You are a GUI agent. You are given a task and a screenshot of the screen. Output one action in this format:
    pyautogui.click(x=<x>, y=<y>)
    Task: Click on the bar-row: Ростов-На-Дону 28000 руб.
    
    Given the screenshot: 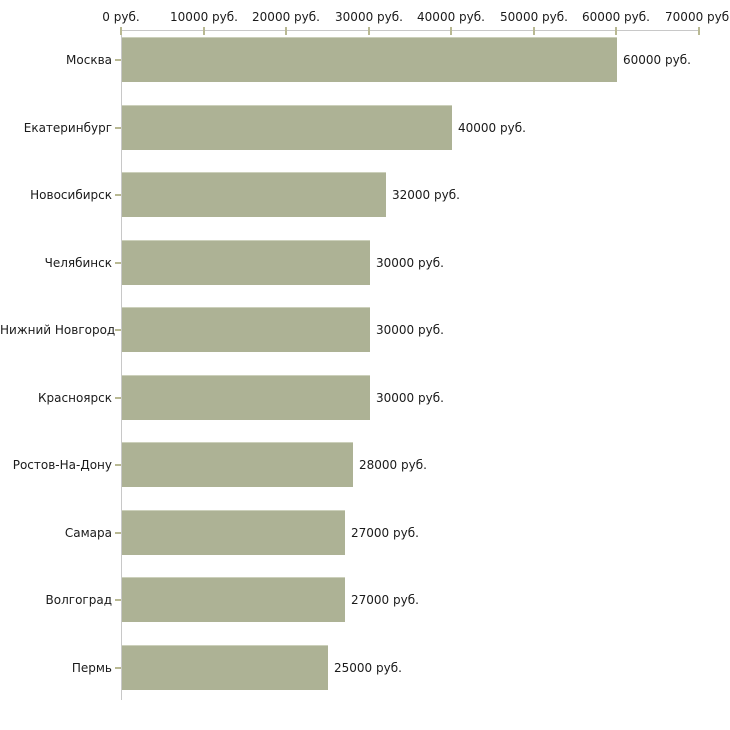 What is the action you would take?
    pyautogui.click(x=365, y=464)
    